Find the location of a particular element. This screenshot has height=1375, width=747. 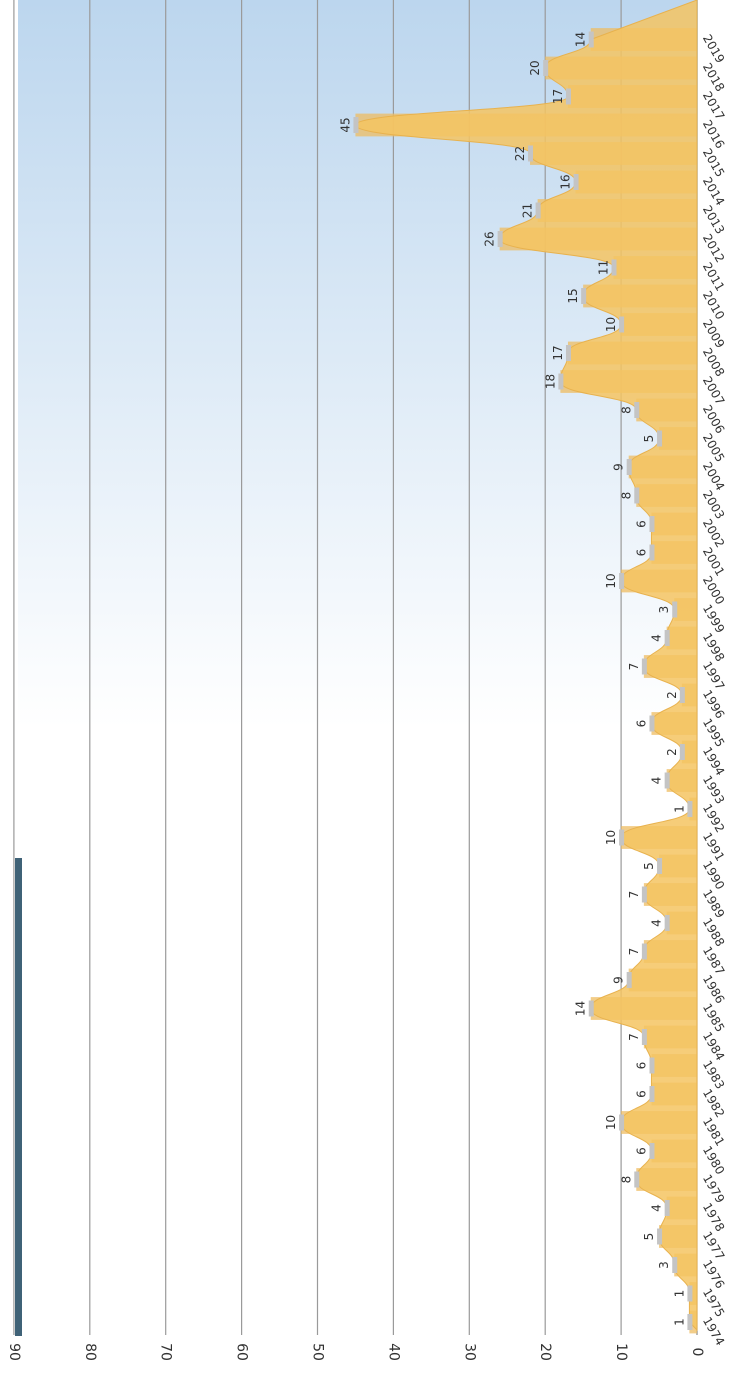

category-tick-label: 1983 is located at coordinates (713, 1074).